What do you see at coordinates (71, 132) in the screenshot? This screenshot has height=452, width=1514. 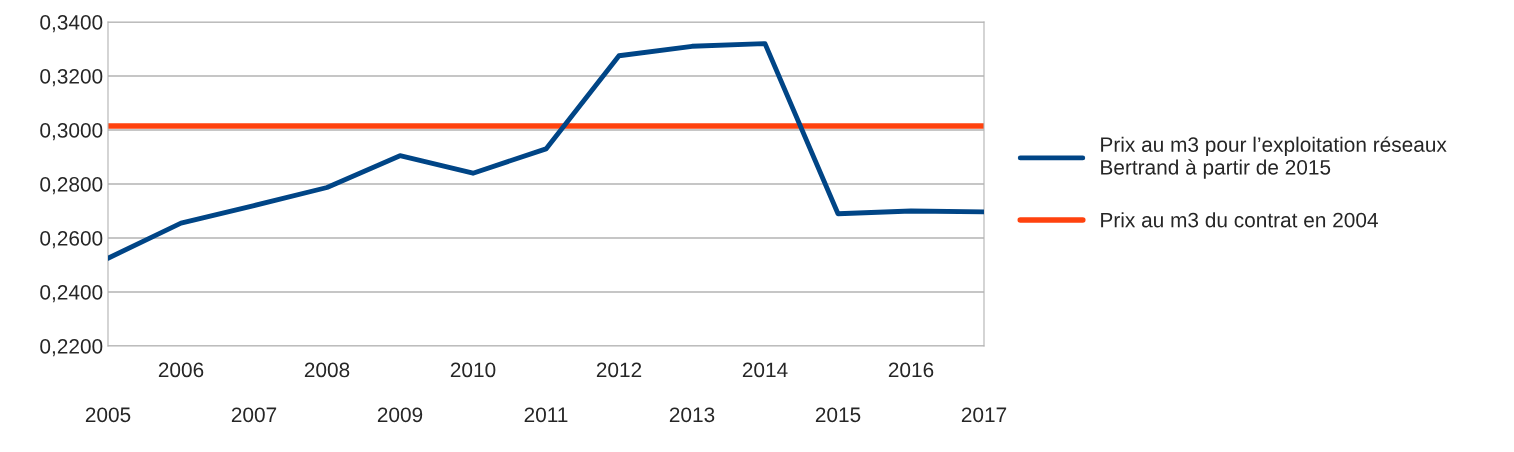 I see `y-tick-label: 0,3000` at bounding box center [71, 132].